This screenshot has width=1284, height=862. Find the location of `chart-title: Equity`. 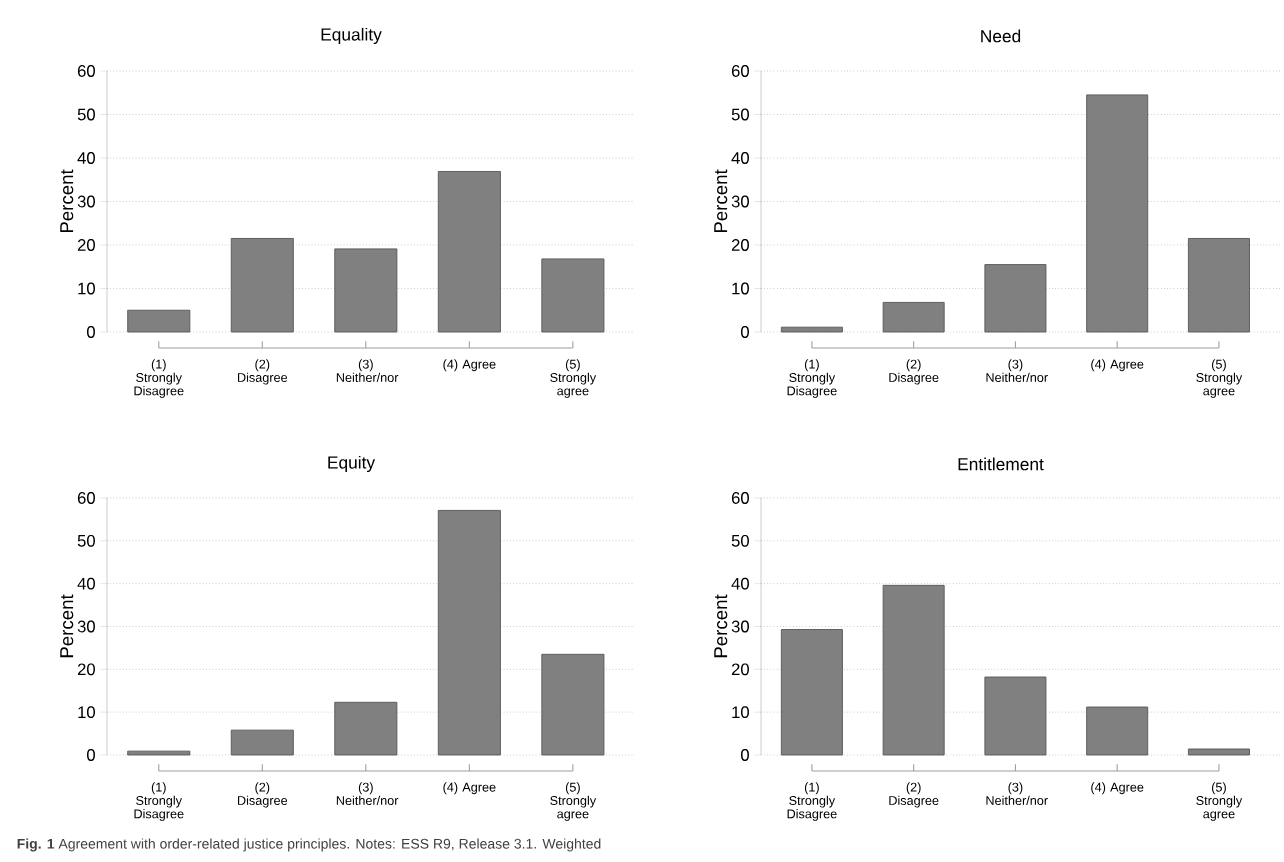

chart-title: Equity is located at coordinates (352, 464).